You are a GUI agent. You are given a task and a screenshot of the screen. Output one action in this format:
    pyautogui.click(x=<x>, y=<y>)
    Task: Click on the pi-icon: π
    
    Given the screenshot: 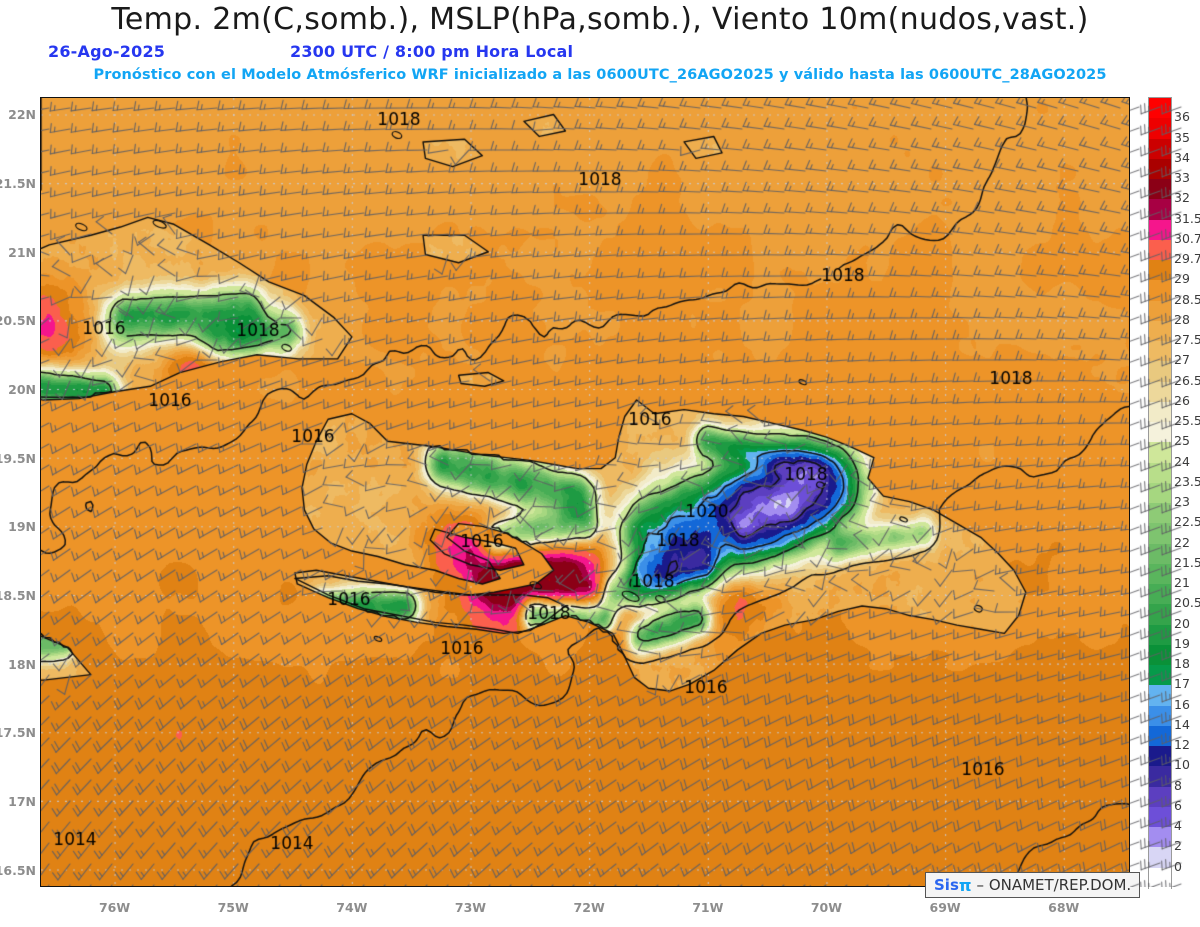 What is the action you would take?
    pyautogui.click(x=965, y=885)
    